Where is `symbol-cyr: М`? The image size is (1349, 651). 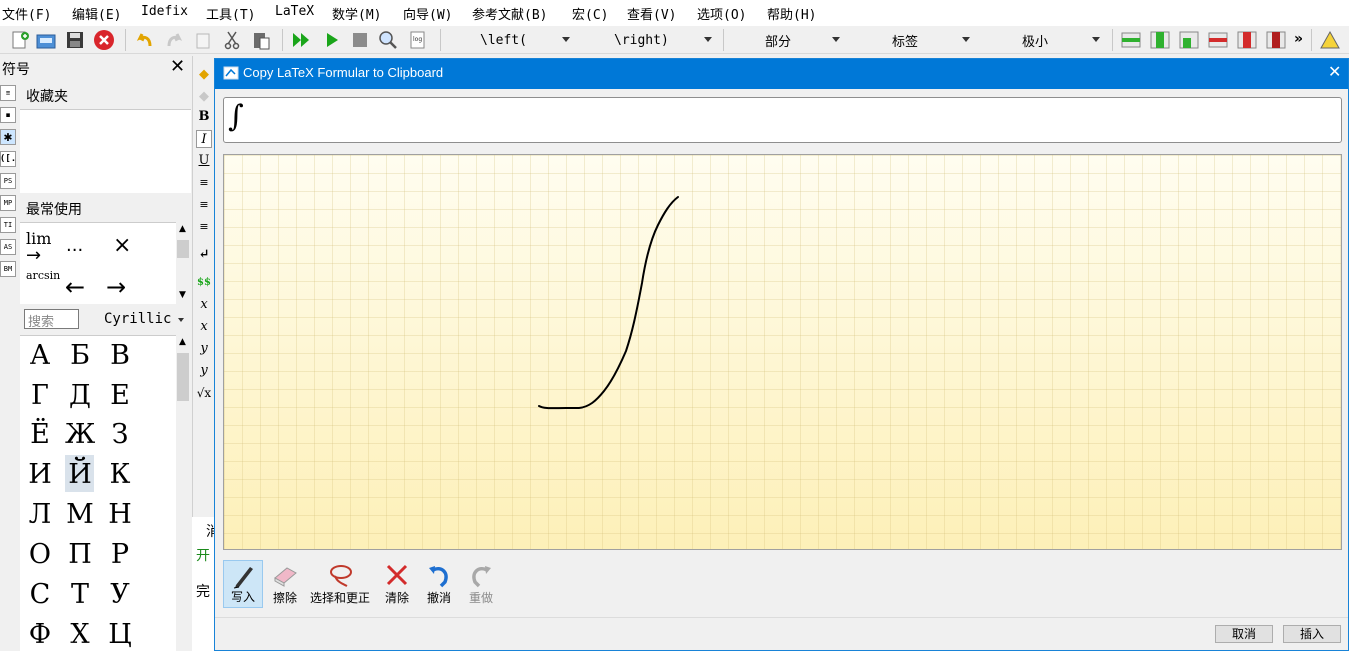
symbol-cyr: М is located at coordinates (80, 514).